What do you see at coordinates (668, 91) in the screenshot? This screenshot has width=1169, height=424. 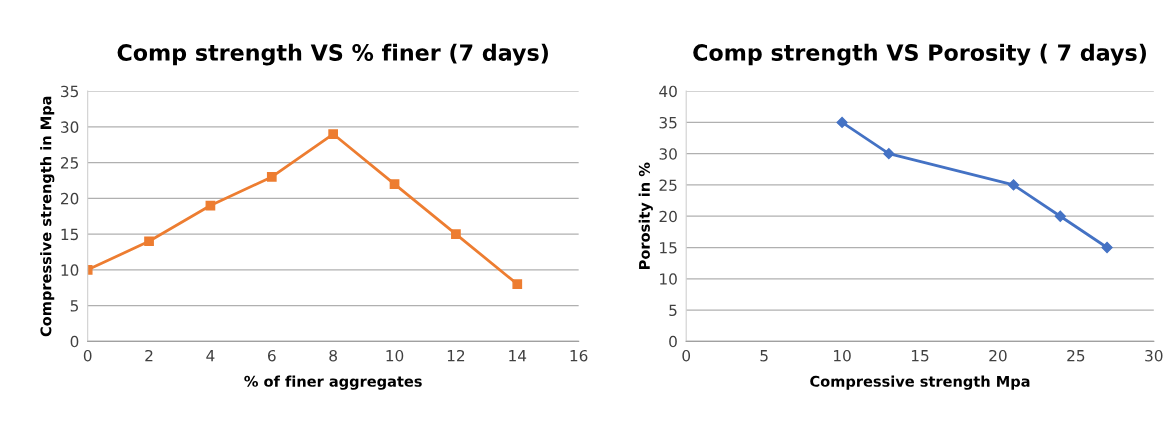 I see `y-tick-label: 40` at bounding box center [668, 91].